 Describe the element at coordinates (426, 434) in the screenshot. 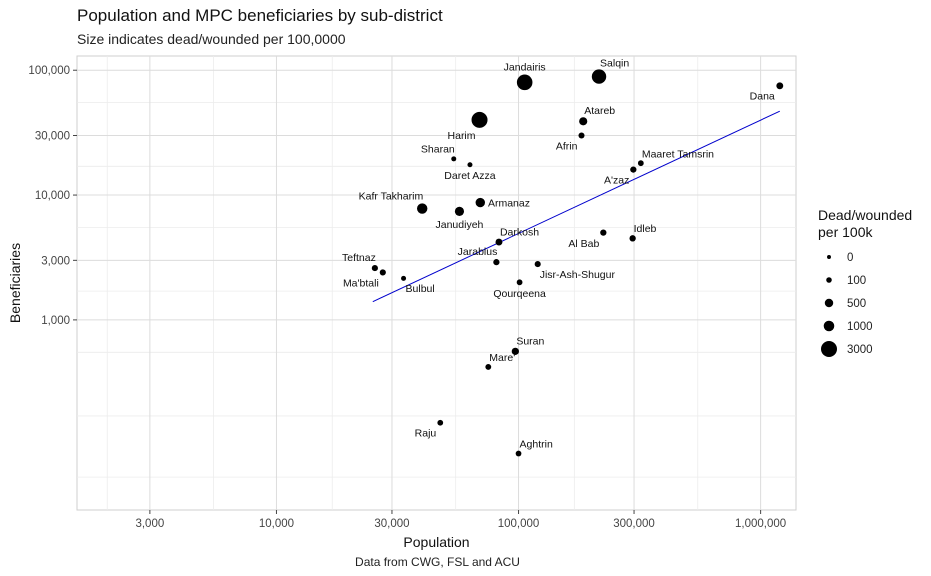

I see `point-label: Raju` at that location.